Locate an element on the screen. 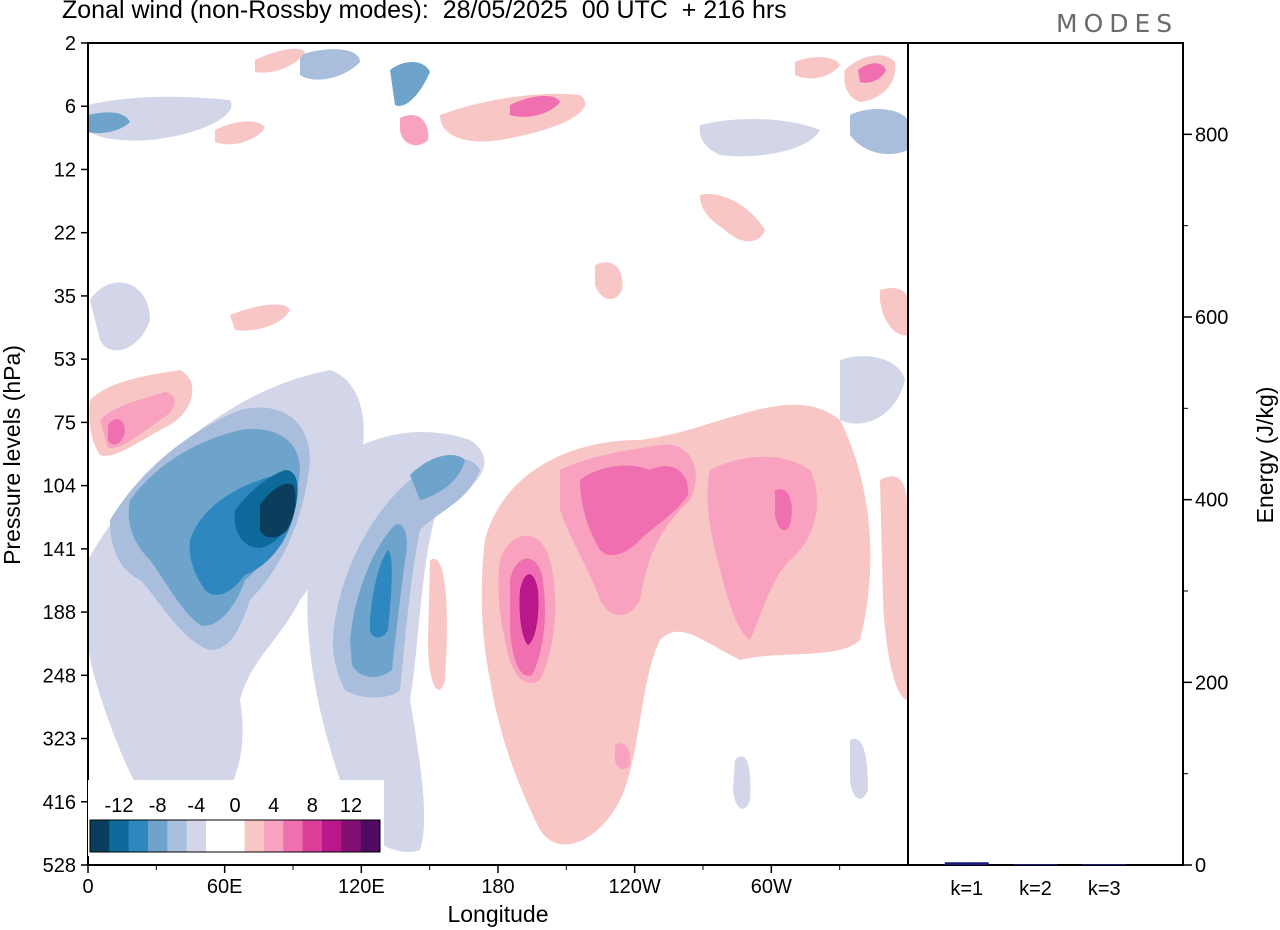  energy-tick-label: 200 is located at coordinates (1211, 683).